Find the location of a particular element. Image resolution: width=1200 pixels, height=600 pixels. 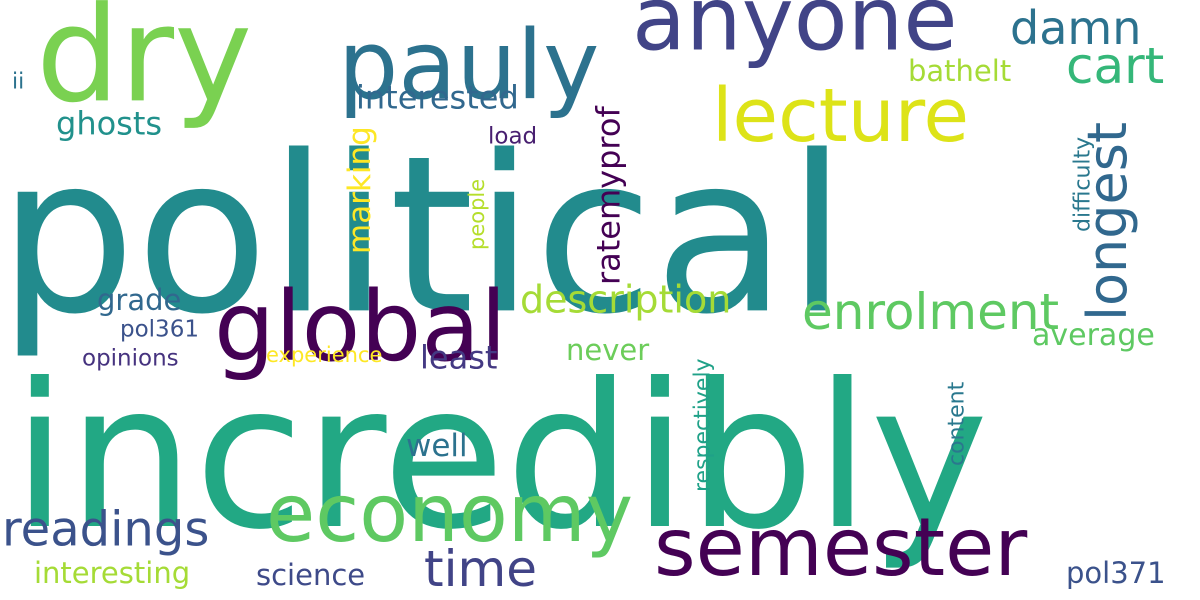

word-pol361: pol361 is located at coordinates (159, 329).